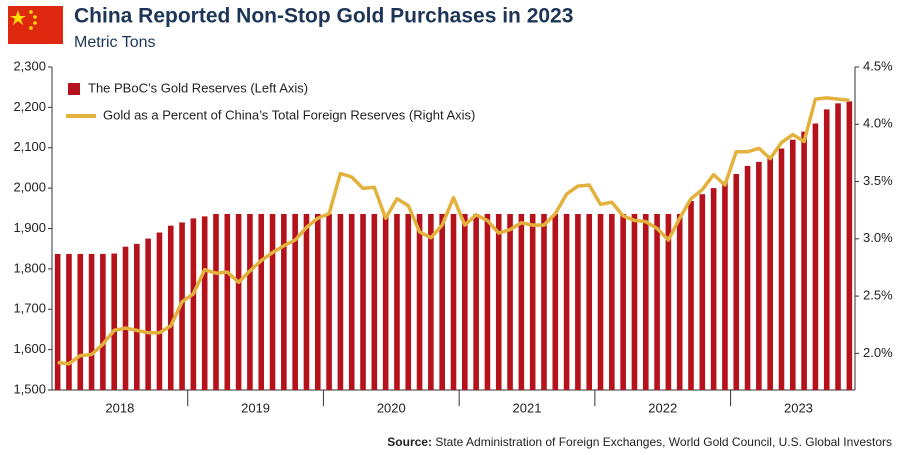  I want to click on y2-tick-label: 3.0%, so click(878, 237).